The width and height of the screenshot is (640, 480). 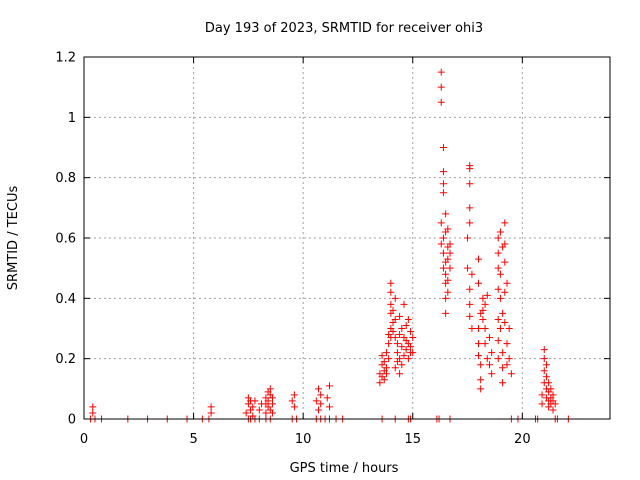 I want to click on y-tick-label: 0, so click(x=72, y=420).